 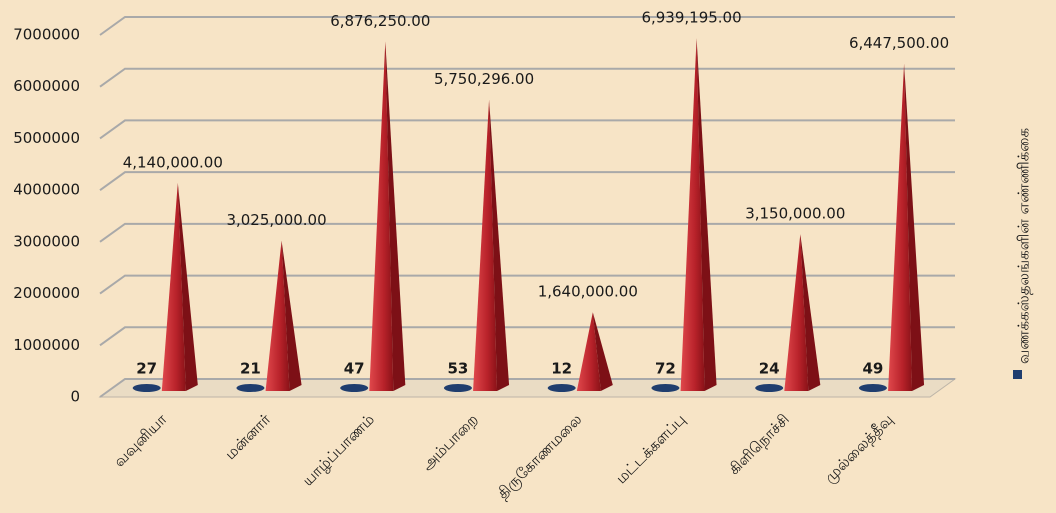 What do you see at coordinates (146, 369) in the screenshot?
I see `count-label: 27` at bounding box center [146, 369].